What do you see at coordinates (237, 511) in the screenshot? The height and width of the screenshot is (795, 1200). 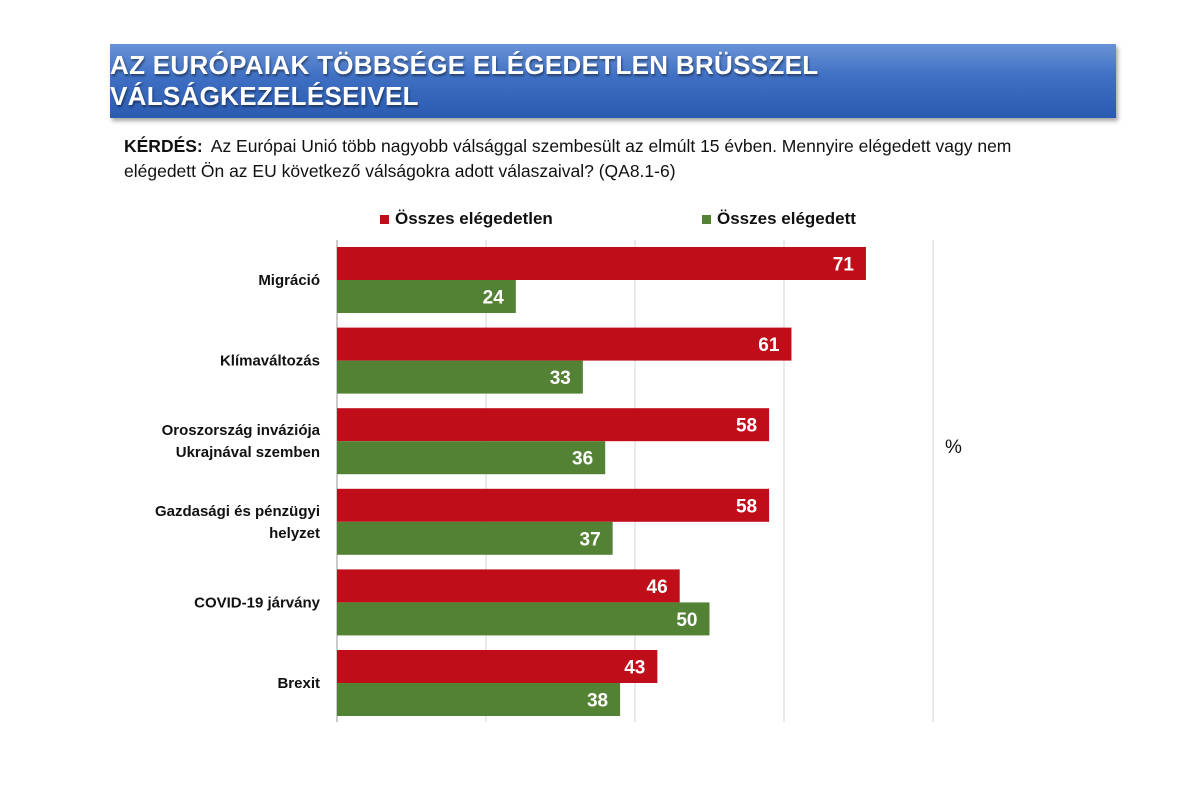 I see `category-label: Gazdasági és pénzügyi` at bounding box center [237, 511].